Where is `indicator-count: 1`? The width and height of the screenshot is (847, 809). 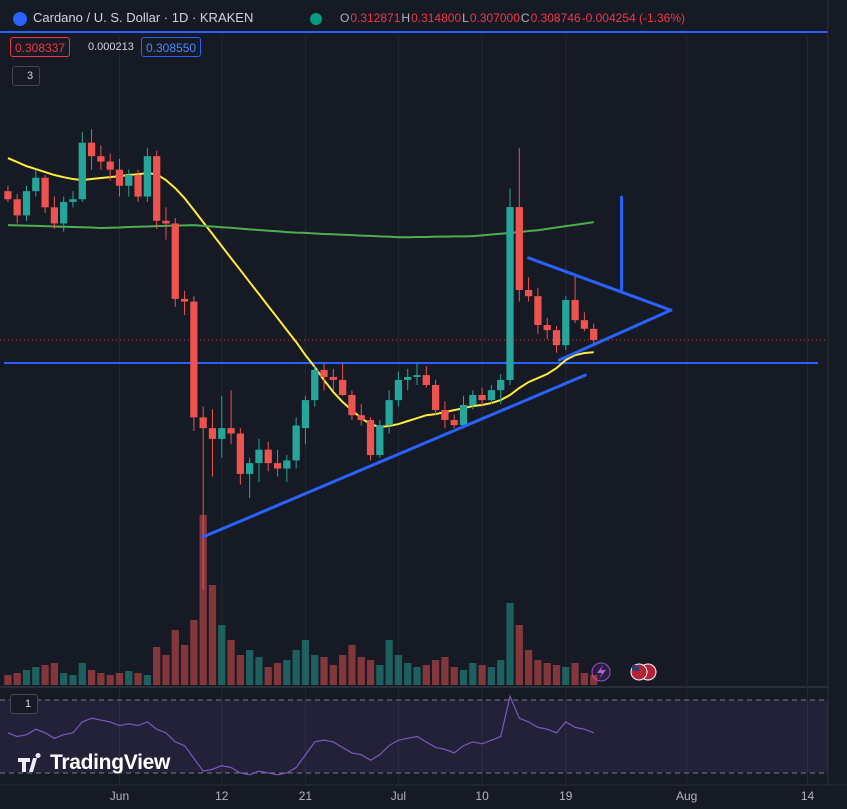
indicator-count: 1 is located at coordinates (24, 704).